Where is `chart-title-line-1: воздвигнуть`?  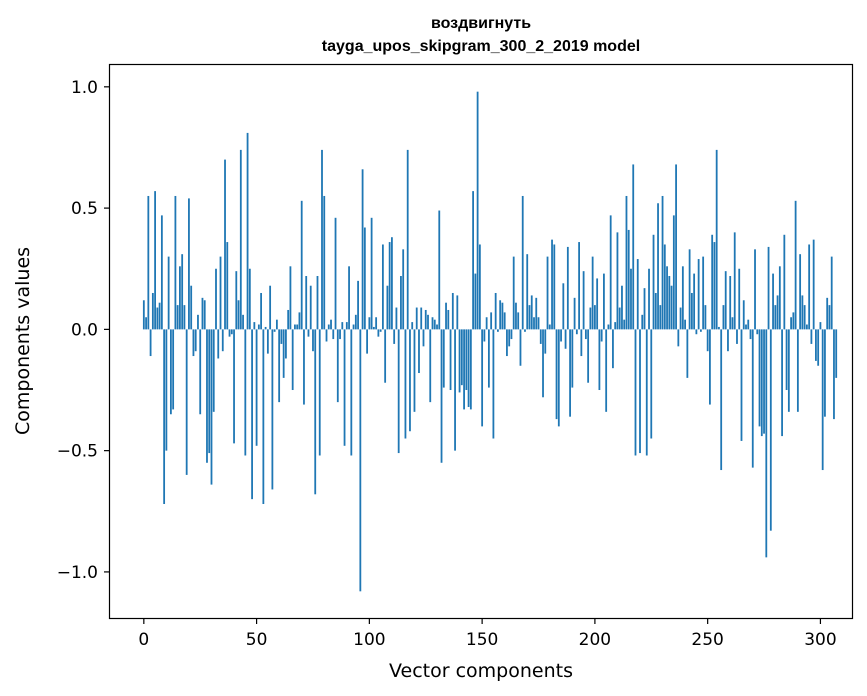 chart-title-line-1: воздвигнуть is located at coordinates (481, 23).